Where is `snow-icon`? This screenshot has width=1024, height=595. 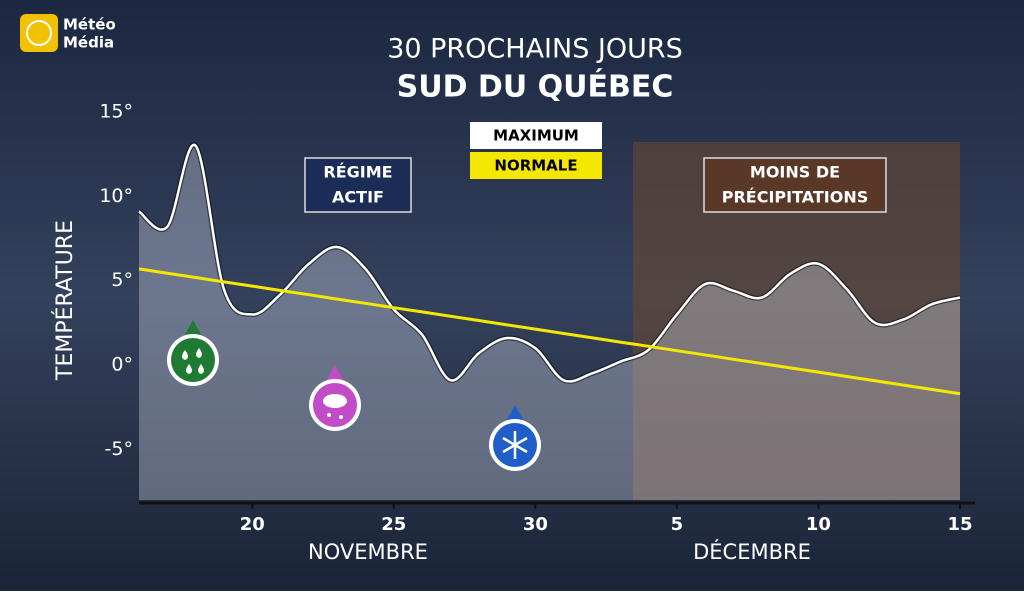 snow-icon is located at coordinates (515, 438).